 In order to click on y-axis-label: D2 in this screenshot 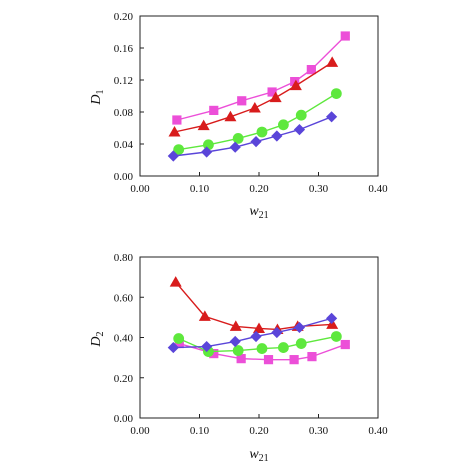, I will do `click(97, 339)`.